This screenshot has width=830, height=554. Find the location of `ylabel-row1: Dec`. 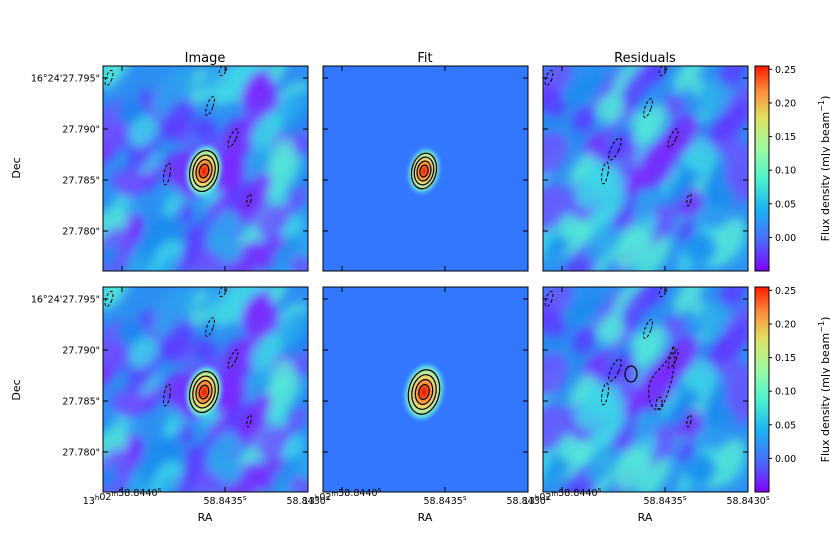

ylabel-row1: Dec is located at coordinates (16, 167).